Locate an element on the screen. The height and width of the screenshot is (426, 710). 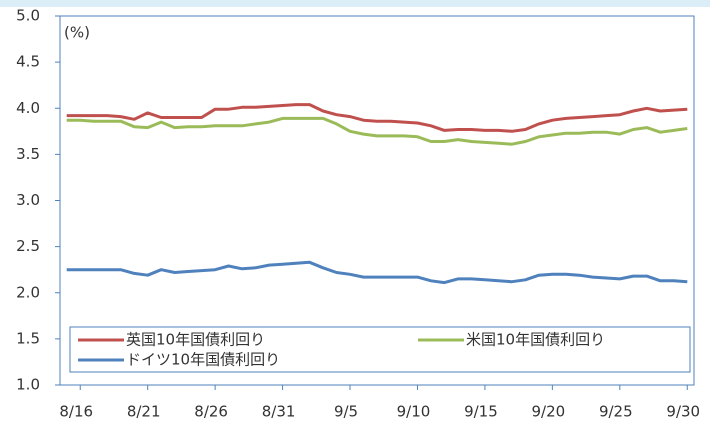
x-tick-label: 9/30 is located at coordinates (683, 412).